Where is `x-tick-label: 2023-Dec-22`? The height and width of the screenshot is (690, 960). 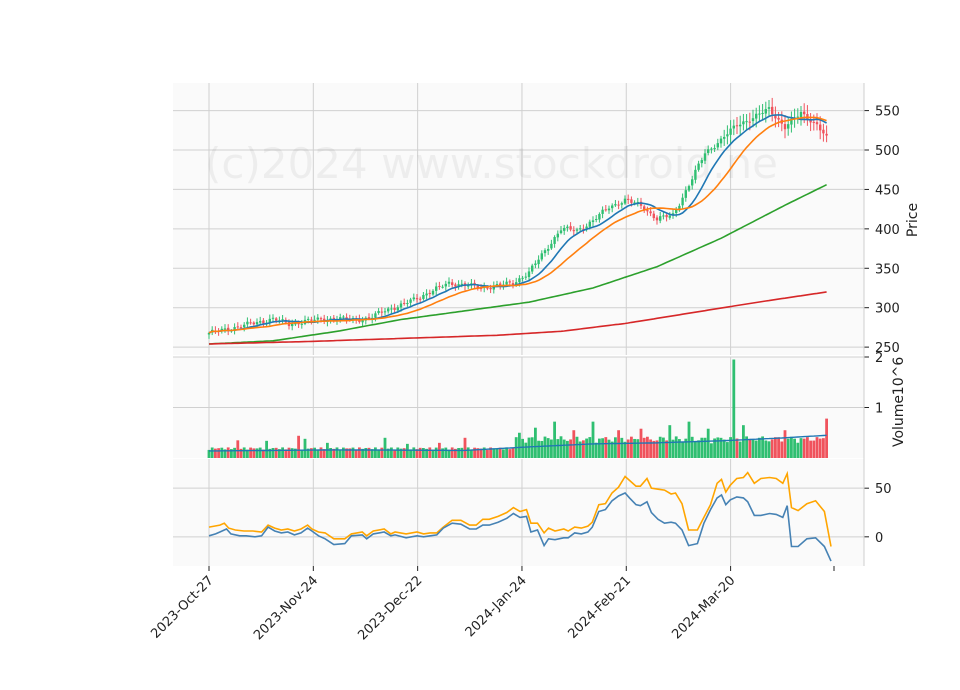 x-tick-label: 2023-Dec-22 is located at coordinates (390, 608).